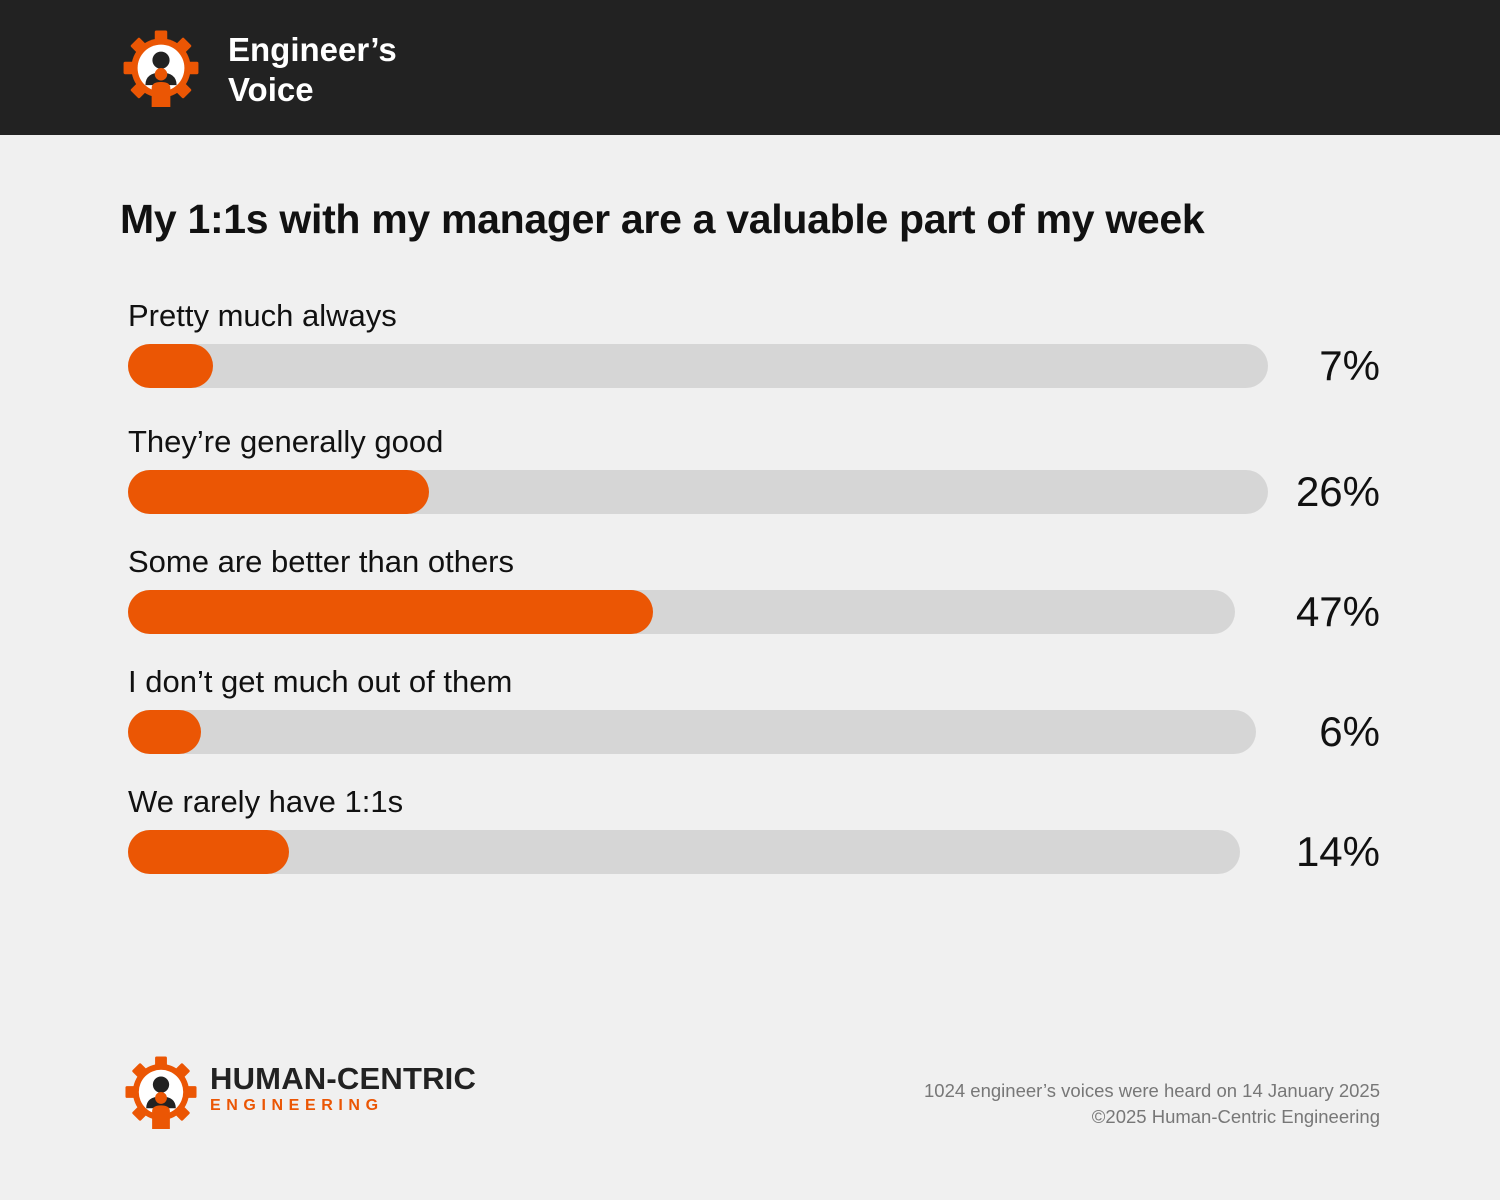 The width and height of the screenshot is (1500, 1200). What do you see at coordinates (321, 561) in the screenshot?
I see `category-label: Some are better than others` at bounding box center [321, 561].